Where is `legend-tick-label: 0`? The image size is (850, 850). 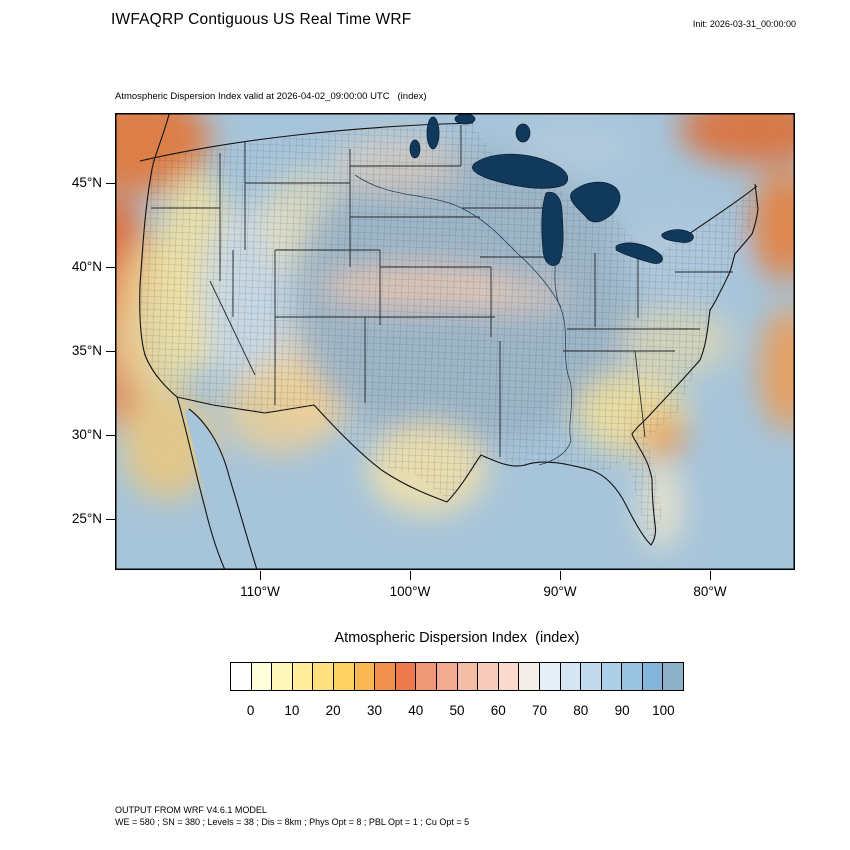 legend-tick-label: 0 is located at coordinates (250, 710).